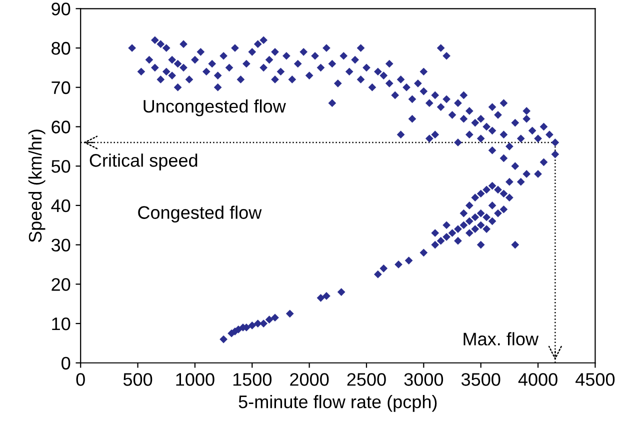  I want to click on annotation: Congested flow, so click(200, 214).